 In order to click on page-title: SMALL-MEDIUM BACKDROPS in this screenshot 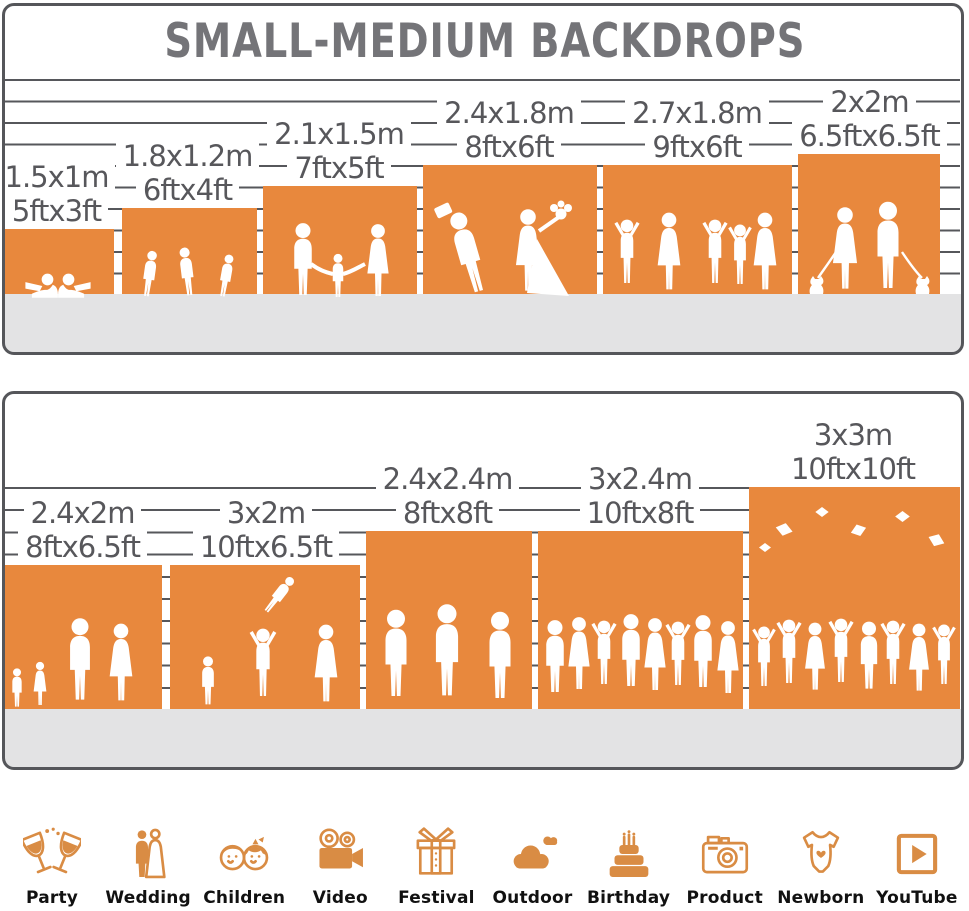, I will do `click(484, 41)`.